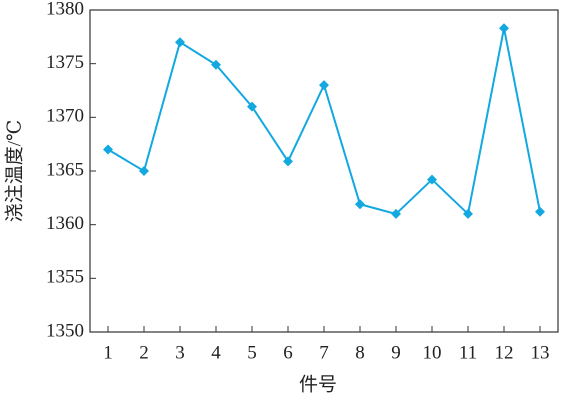 This screenshot has height=401, width=564. What do you see at coordinates (65, 330) in the screenshot?
I see `y-tick-label: 1350` at bounding box center [65, 330].